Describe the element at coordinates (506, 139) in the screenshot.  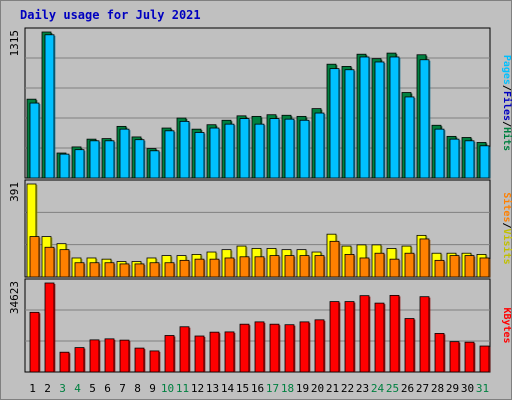
I see `legend-item-hits: Hits` at that location.